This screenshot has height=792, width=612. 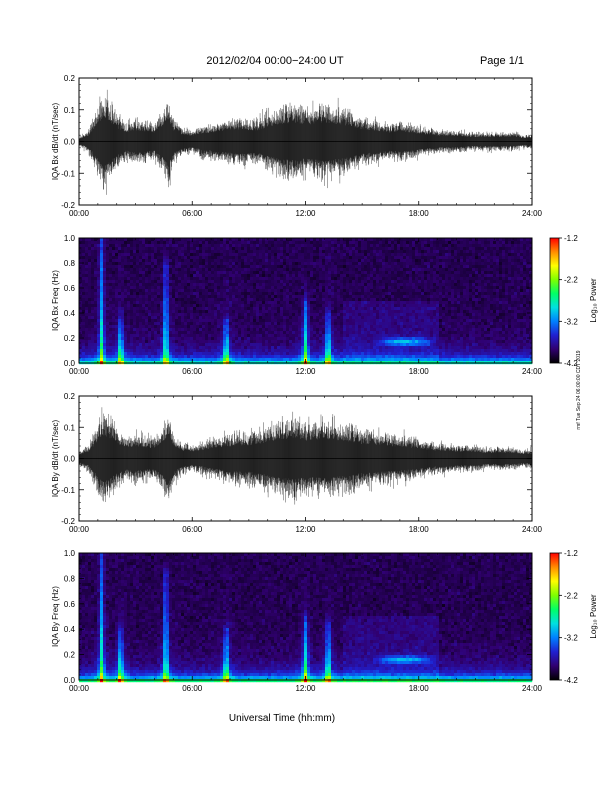 What do you see at coordinates (573, 617) in the screenshot?
I see `colorbar-4: -1.2 -2.2 -3.2 -4.2 Log₁₀ Power` at bounding box center [573, 617].